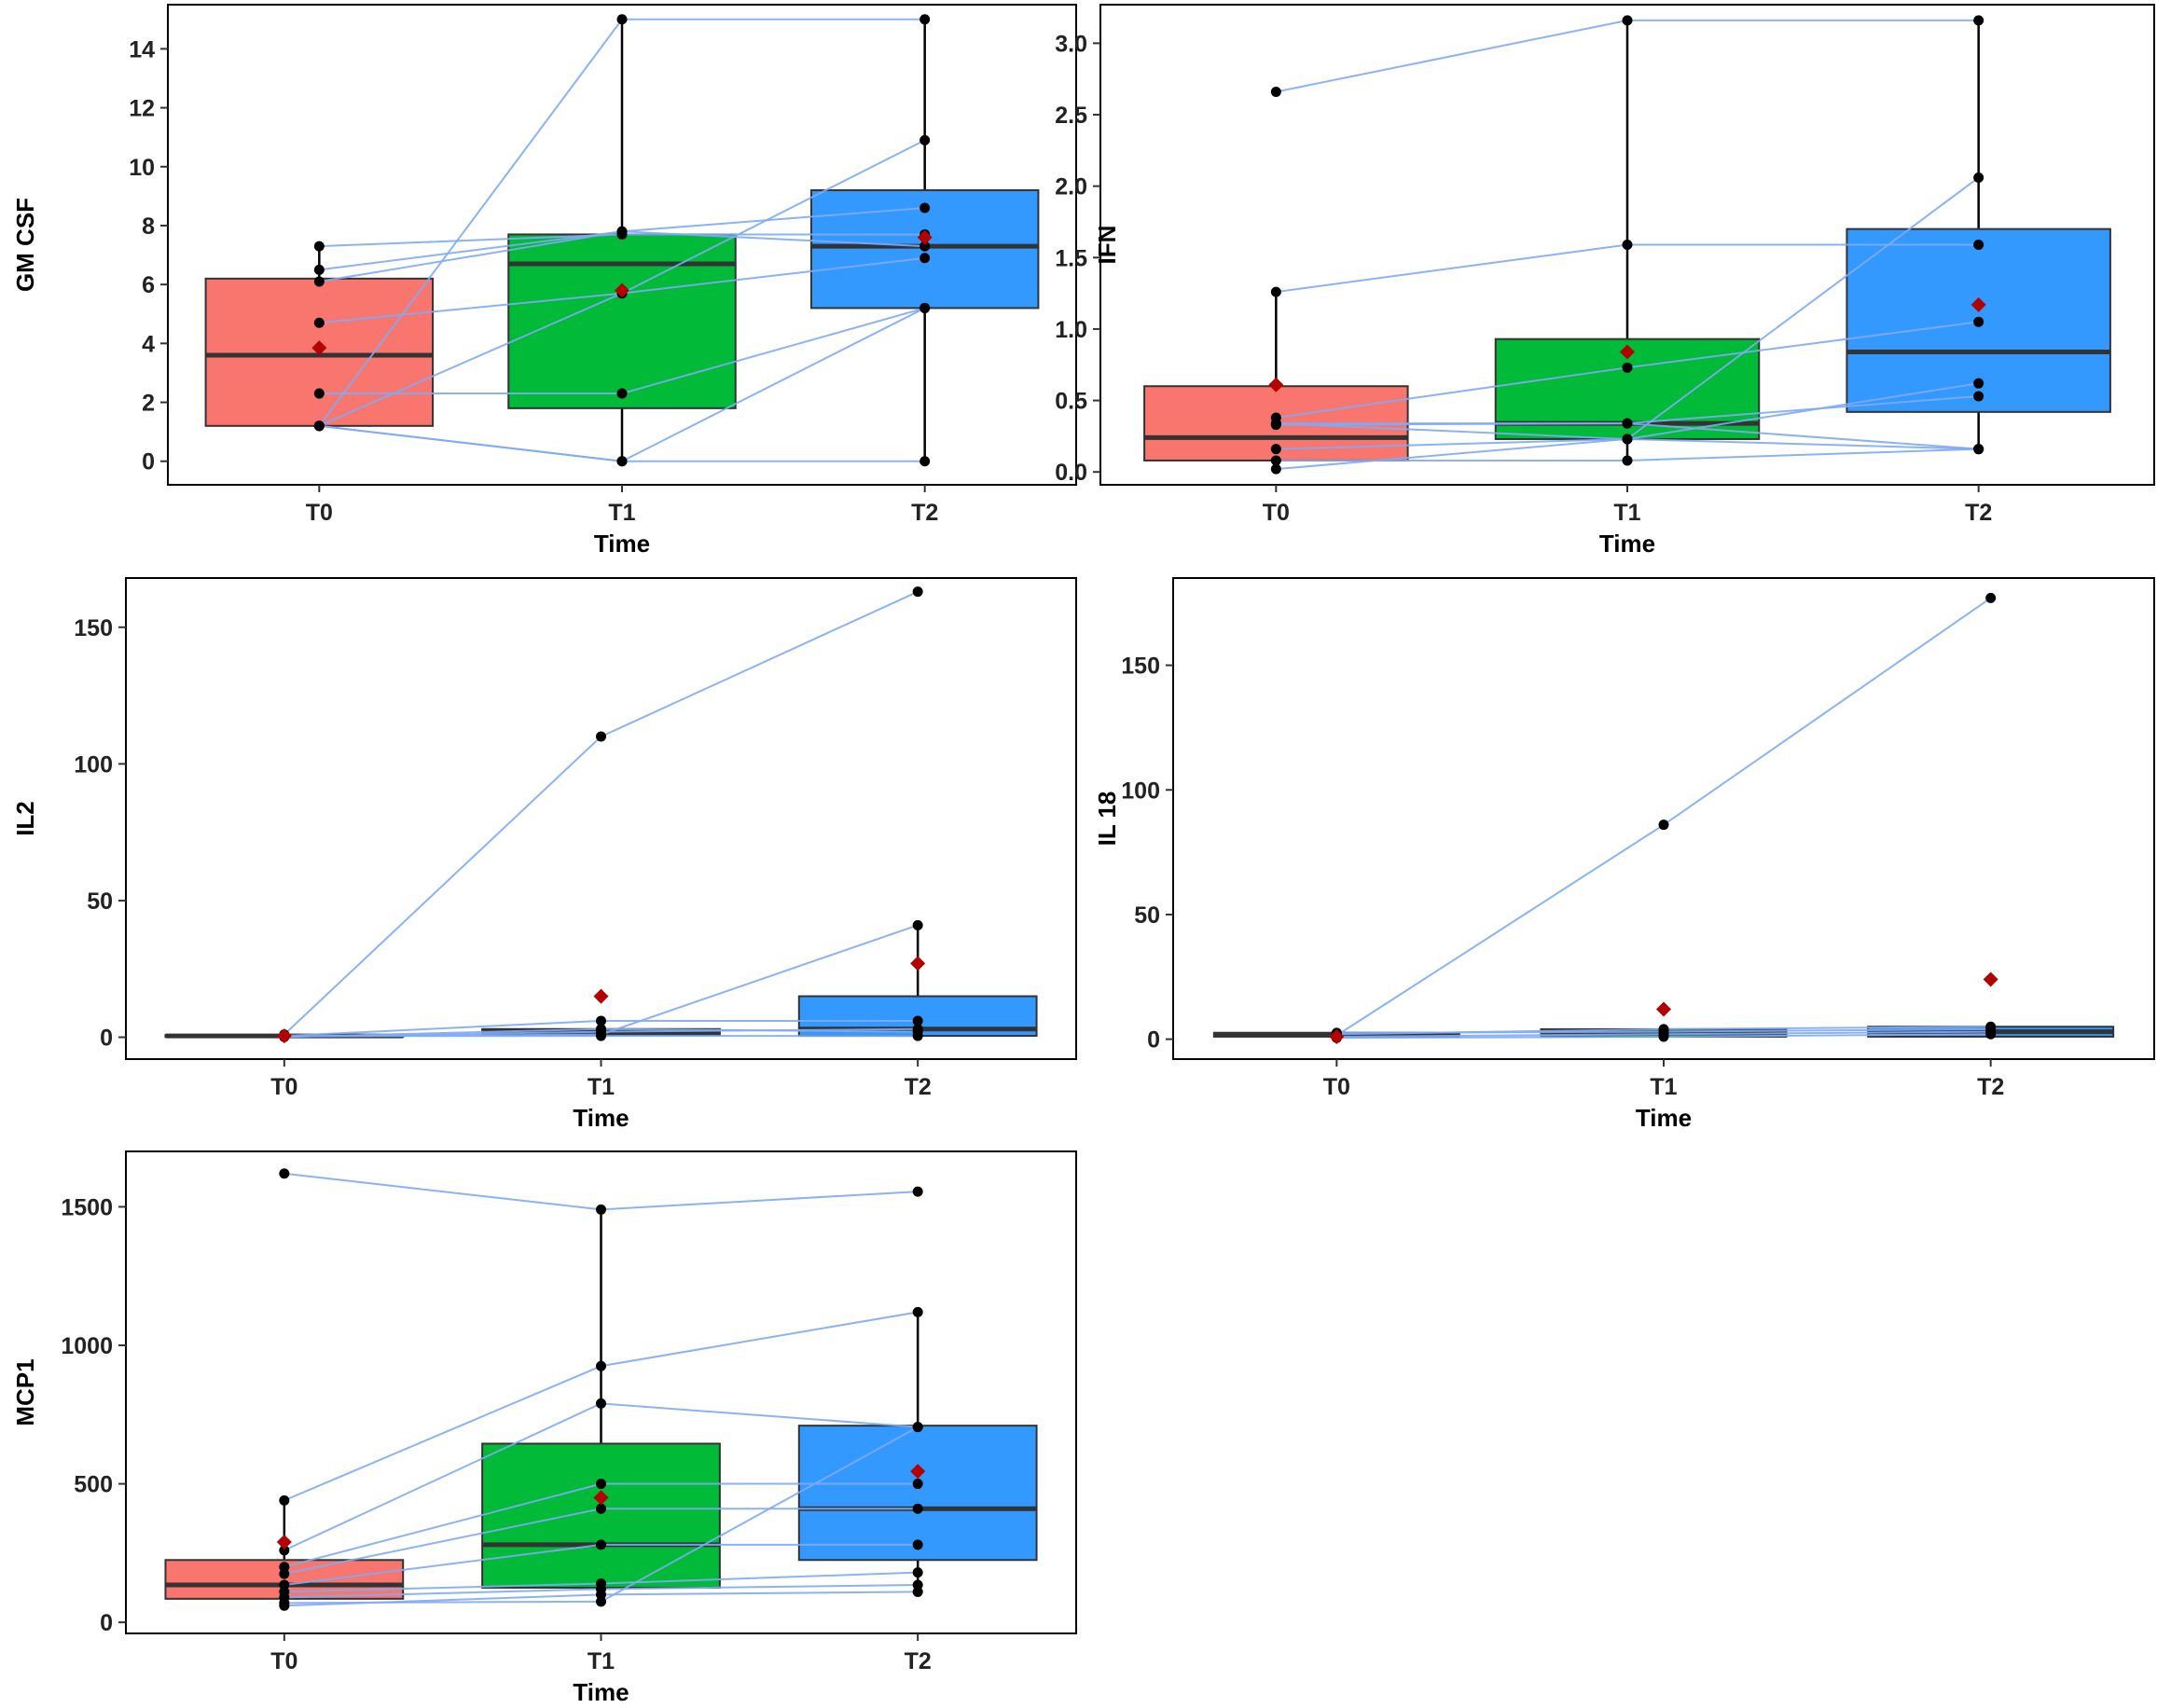 The image size is (2157, 1708). What do you see at coordinates (93, 1485) in the screenshot?
I see `y-tick-label: 500` at bounding box center [93, 1485].